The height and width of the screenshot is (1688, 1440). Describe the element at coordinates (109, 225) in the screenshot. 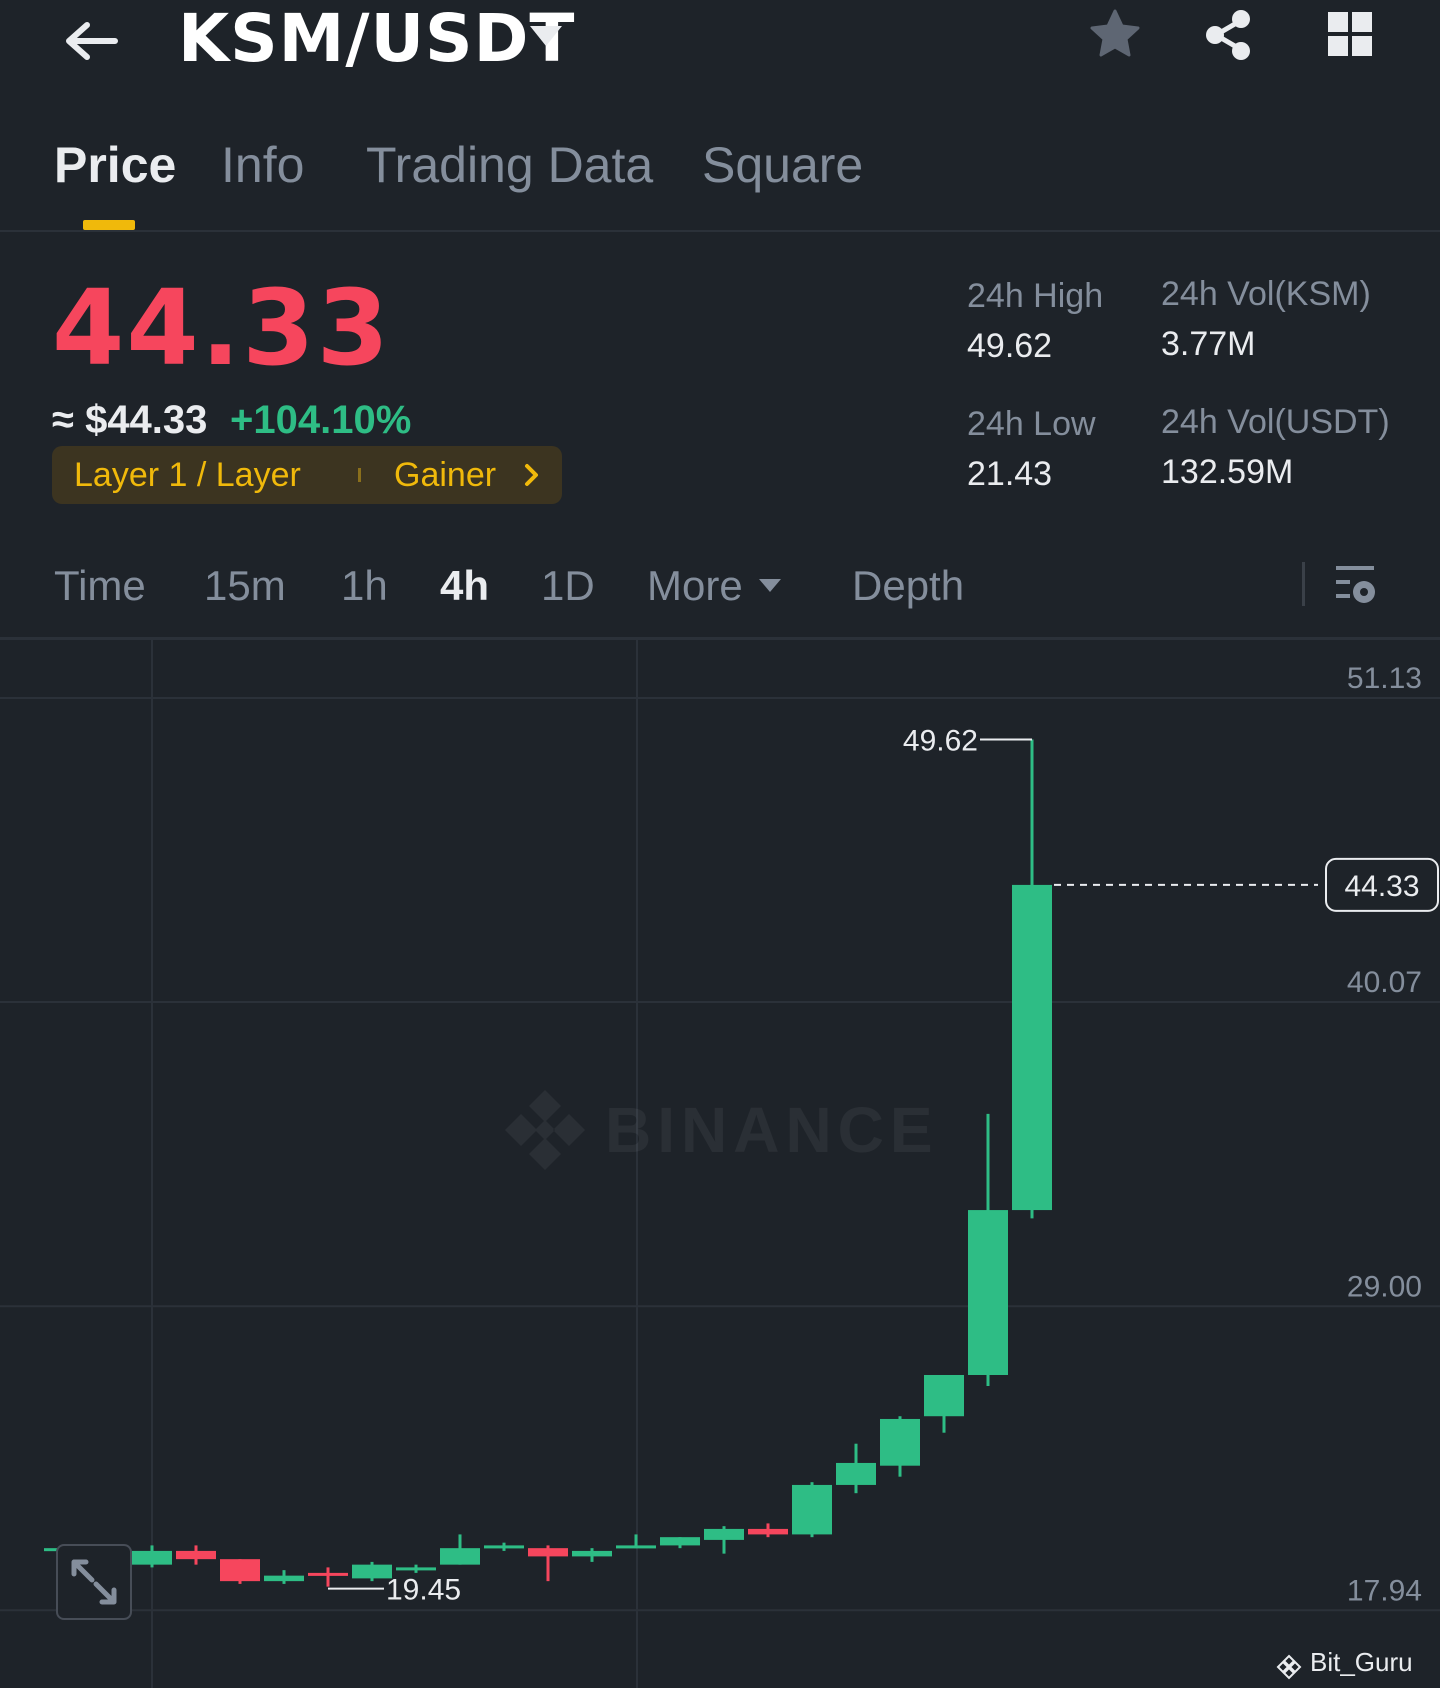

I see `active-tab-indicator` at that location.